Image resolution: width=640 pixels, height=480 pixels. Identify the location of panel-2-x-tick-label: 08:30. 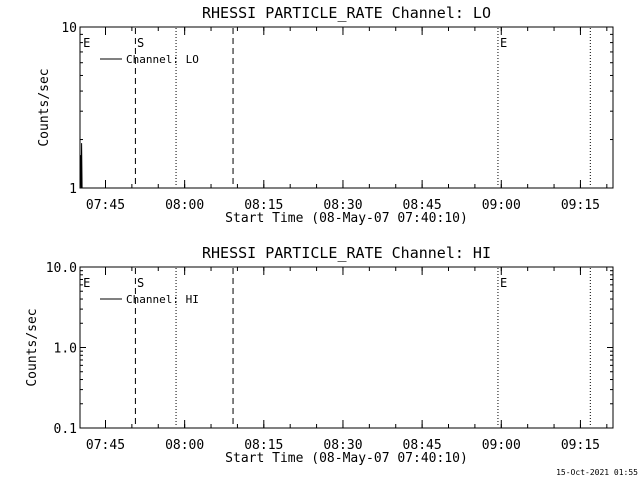
(342, 445).